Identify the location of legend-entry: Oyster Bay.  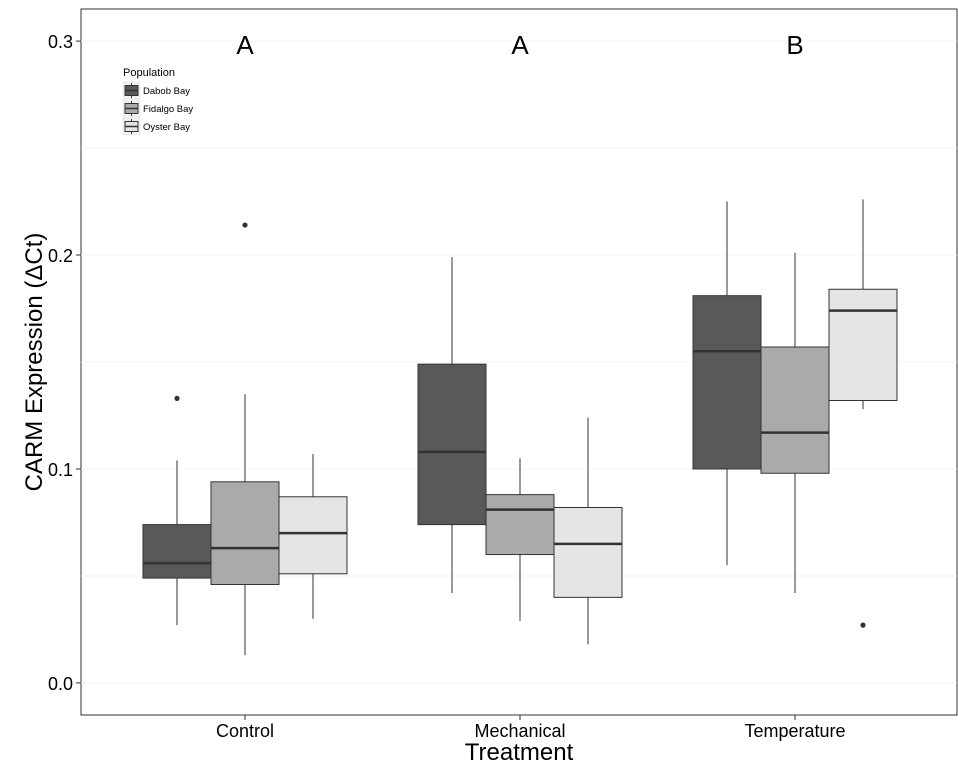
(156, 126).